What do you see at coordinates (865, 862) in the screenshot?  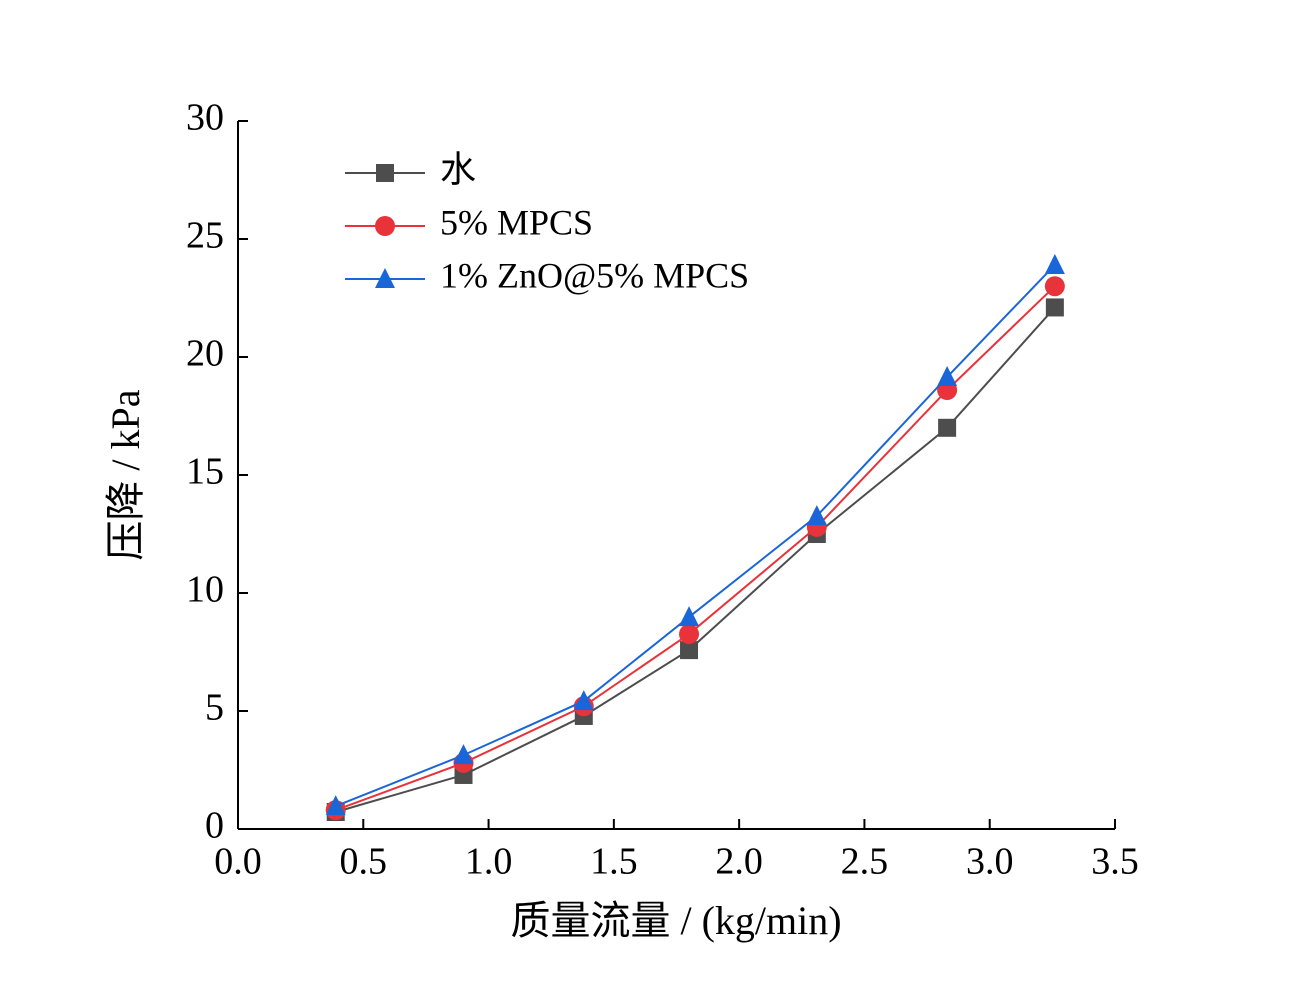 I see `x-tick-label: 2.5` at bounding box center [865, 862].